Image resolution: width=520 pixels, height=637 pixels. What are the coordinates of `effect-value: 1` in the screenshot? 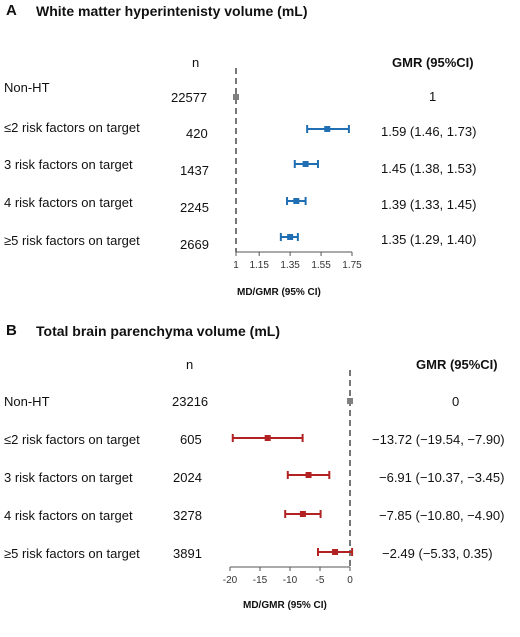 It's located at (433, 96).